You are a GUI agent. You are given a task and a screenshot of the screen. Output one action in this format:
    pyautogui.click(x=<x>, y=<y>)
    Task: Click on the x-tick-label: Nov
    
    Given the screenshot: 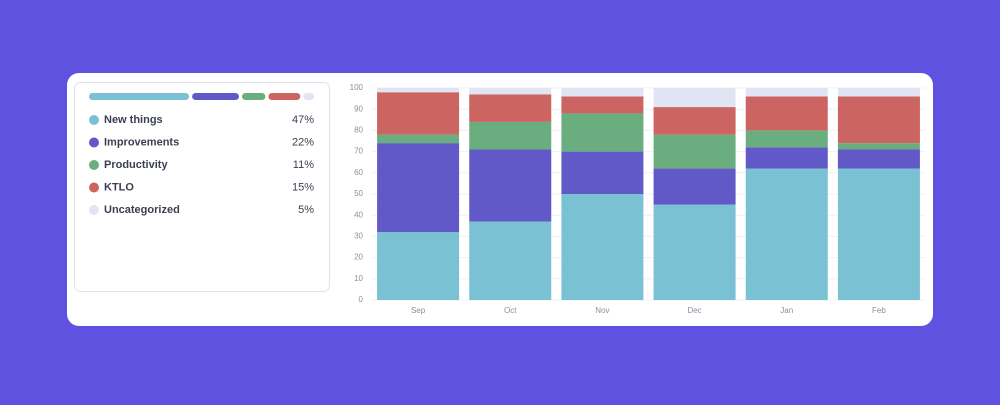 What is the action you would take?
    pyautogui.click(x=602, y=310)
    